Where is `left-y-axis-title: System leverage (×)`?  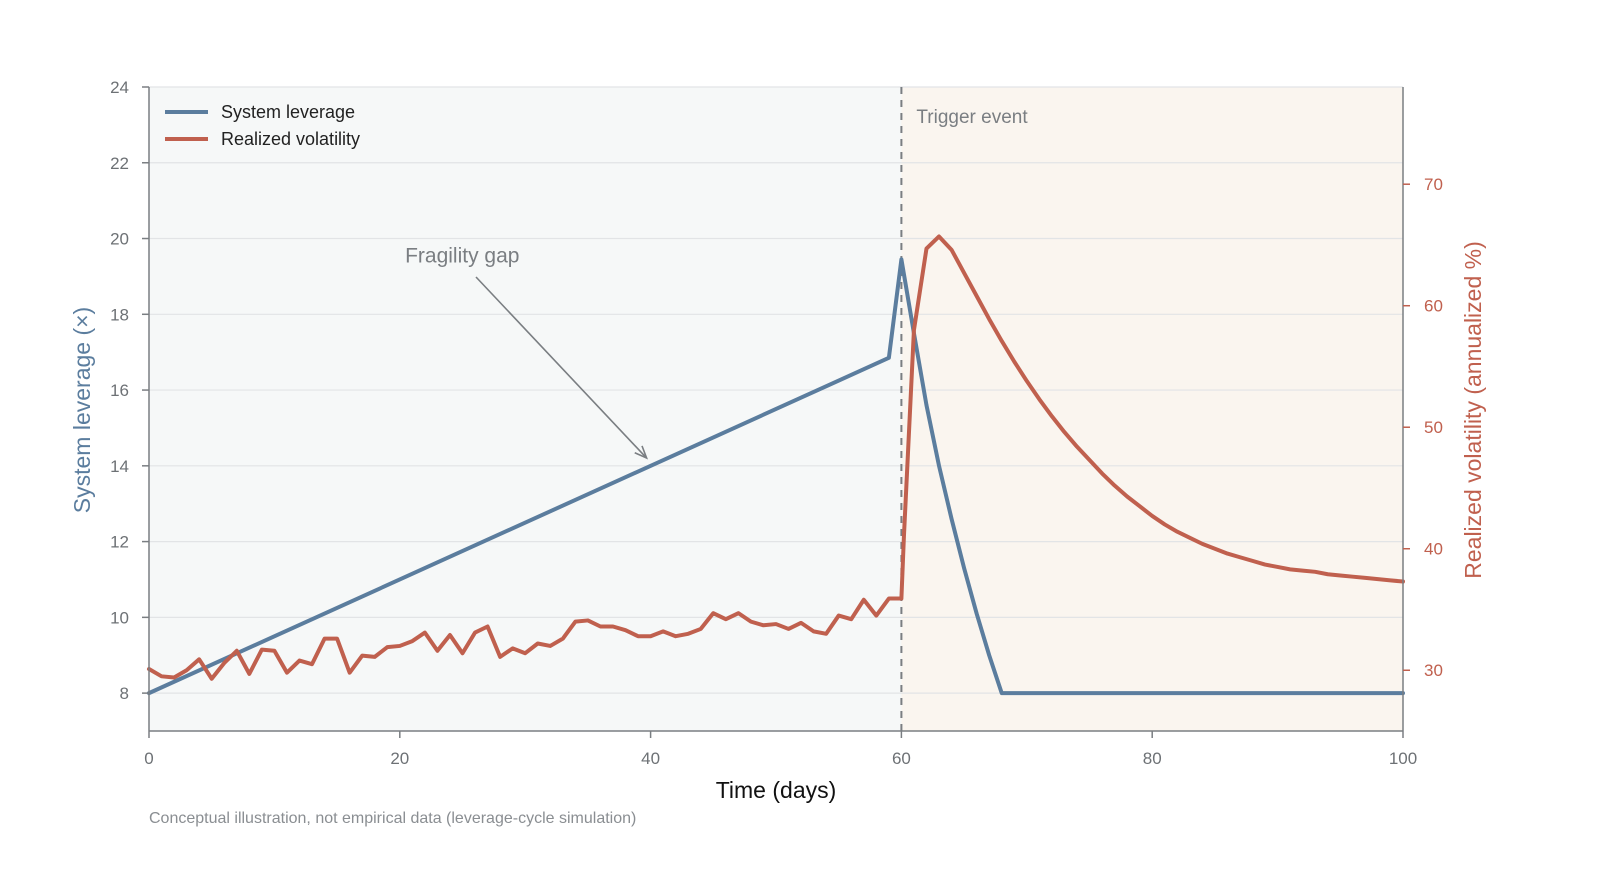 left-y-axis-title: System leverage (×) is located at coordinates (82, 410).